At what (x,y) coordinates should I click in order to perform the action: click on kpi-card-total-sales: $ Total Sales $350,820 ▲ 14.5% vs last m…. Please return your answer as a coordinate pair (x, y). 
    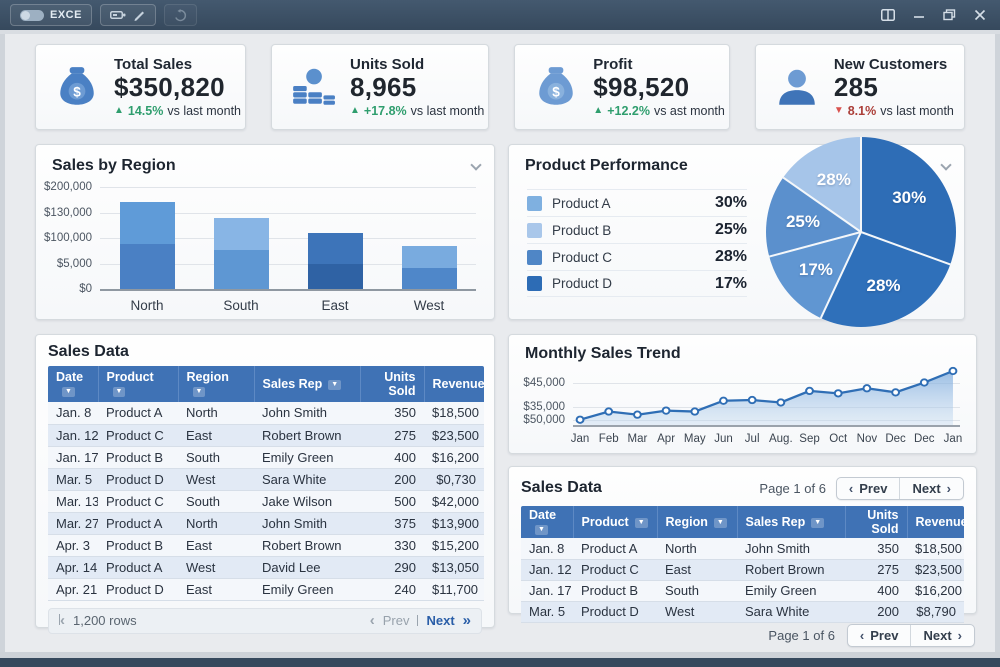
    Looking at the image, I should click on (140, 87).